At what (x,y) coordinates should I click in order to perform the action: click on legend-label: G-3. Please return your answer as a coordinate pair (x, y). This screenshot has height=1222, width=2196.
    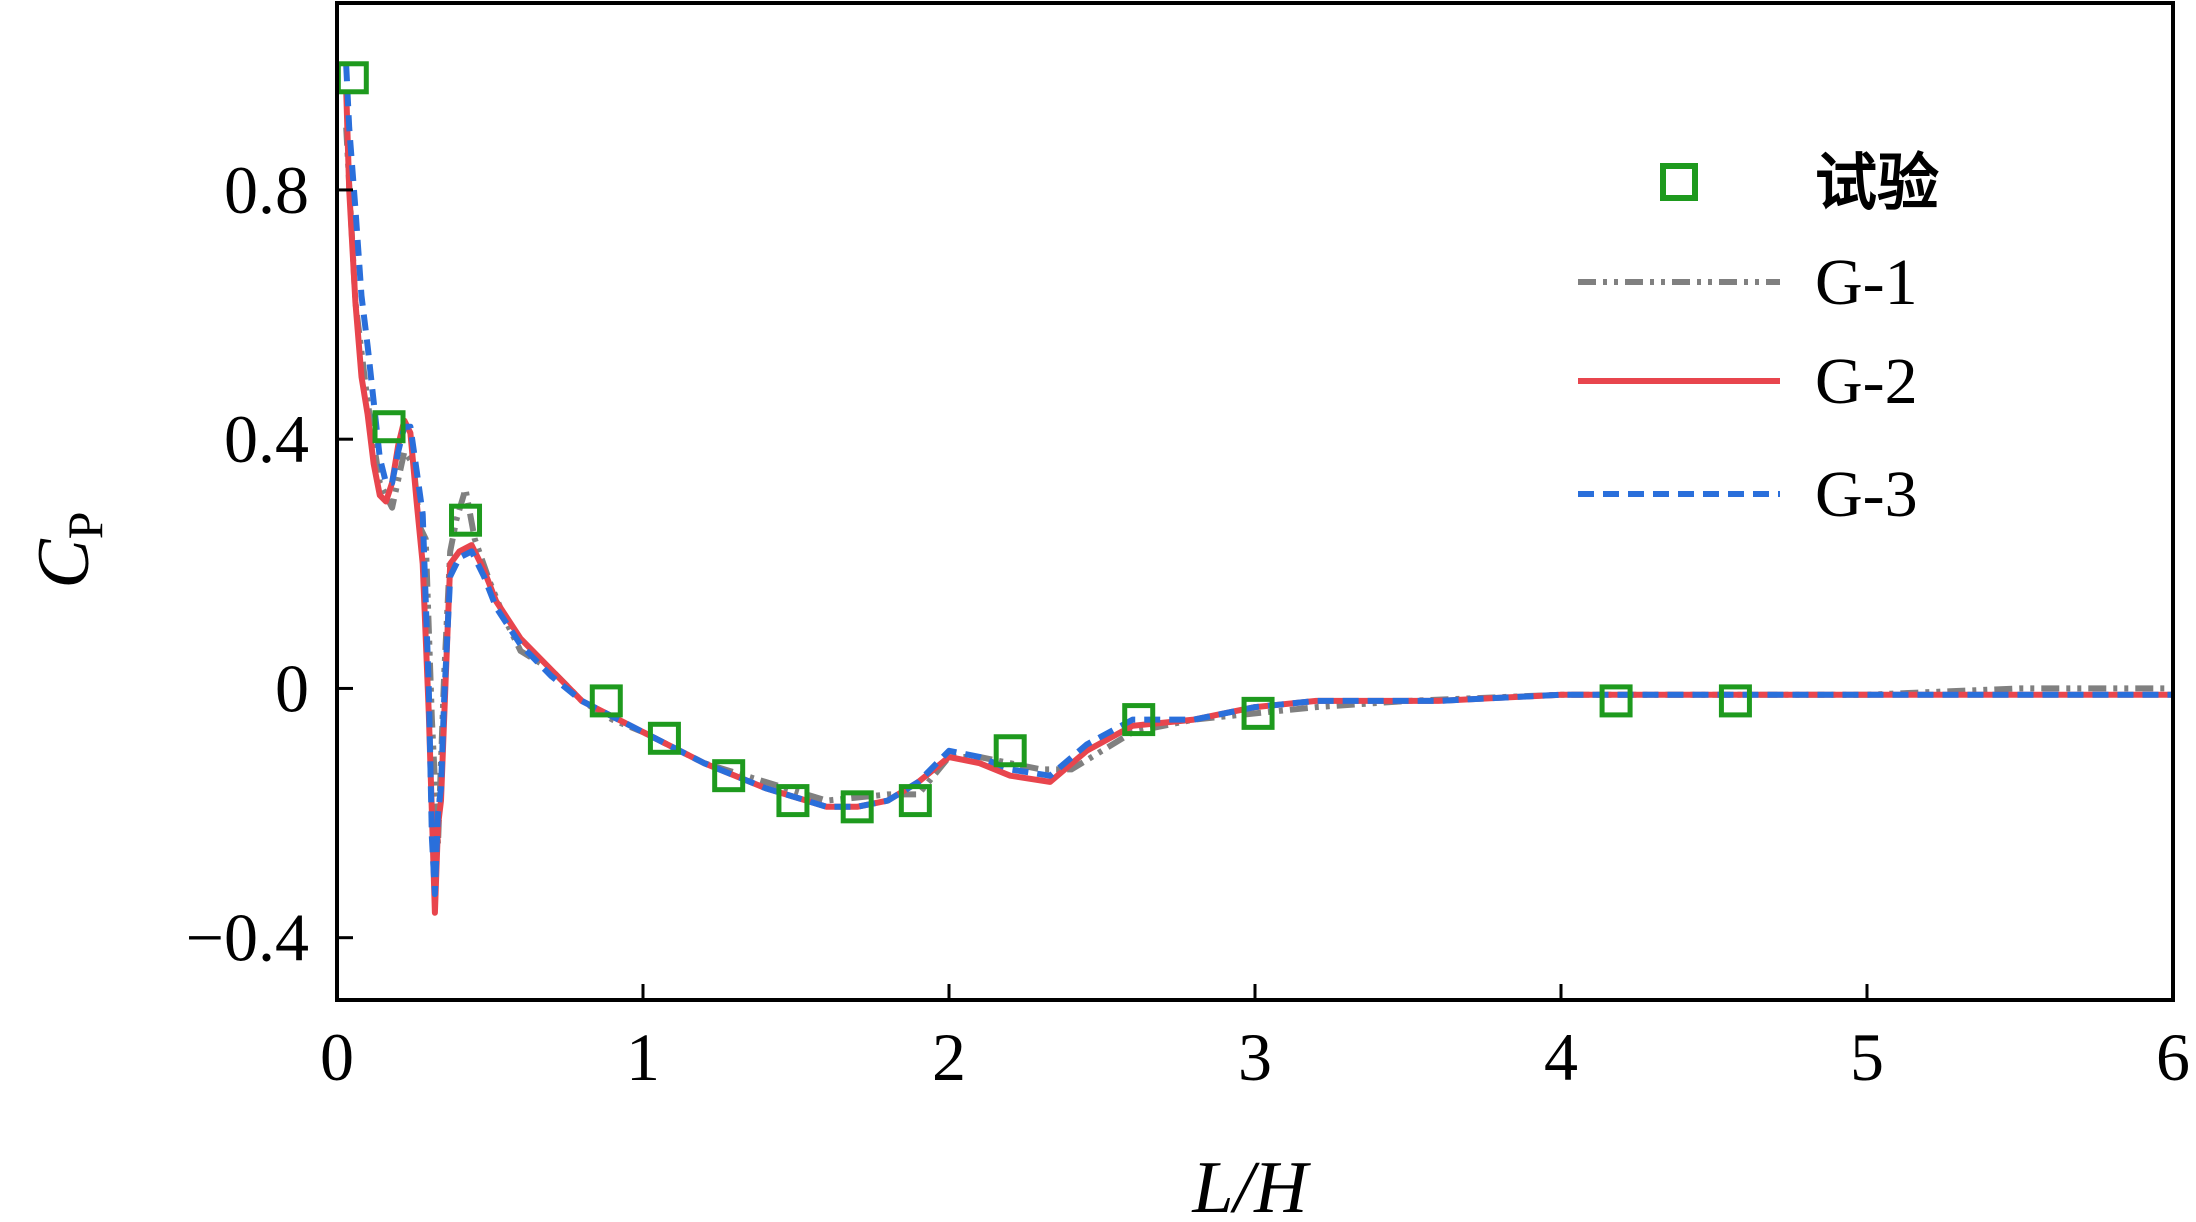
    Looking at the image, I should click on (1866, 494).